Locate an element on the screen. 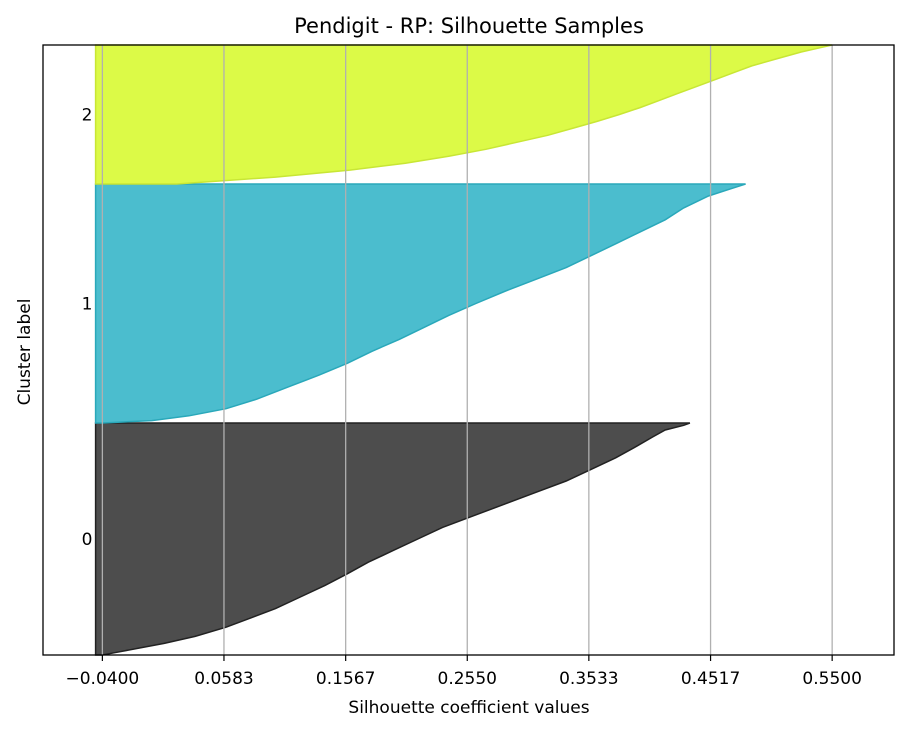 This screenshot has width=912, height=733. cluster-0-label: 0 is located at coordinates (87, 540).